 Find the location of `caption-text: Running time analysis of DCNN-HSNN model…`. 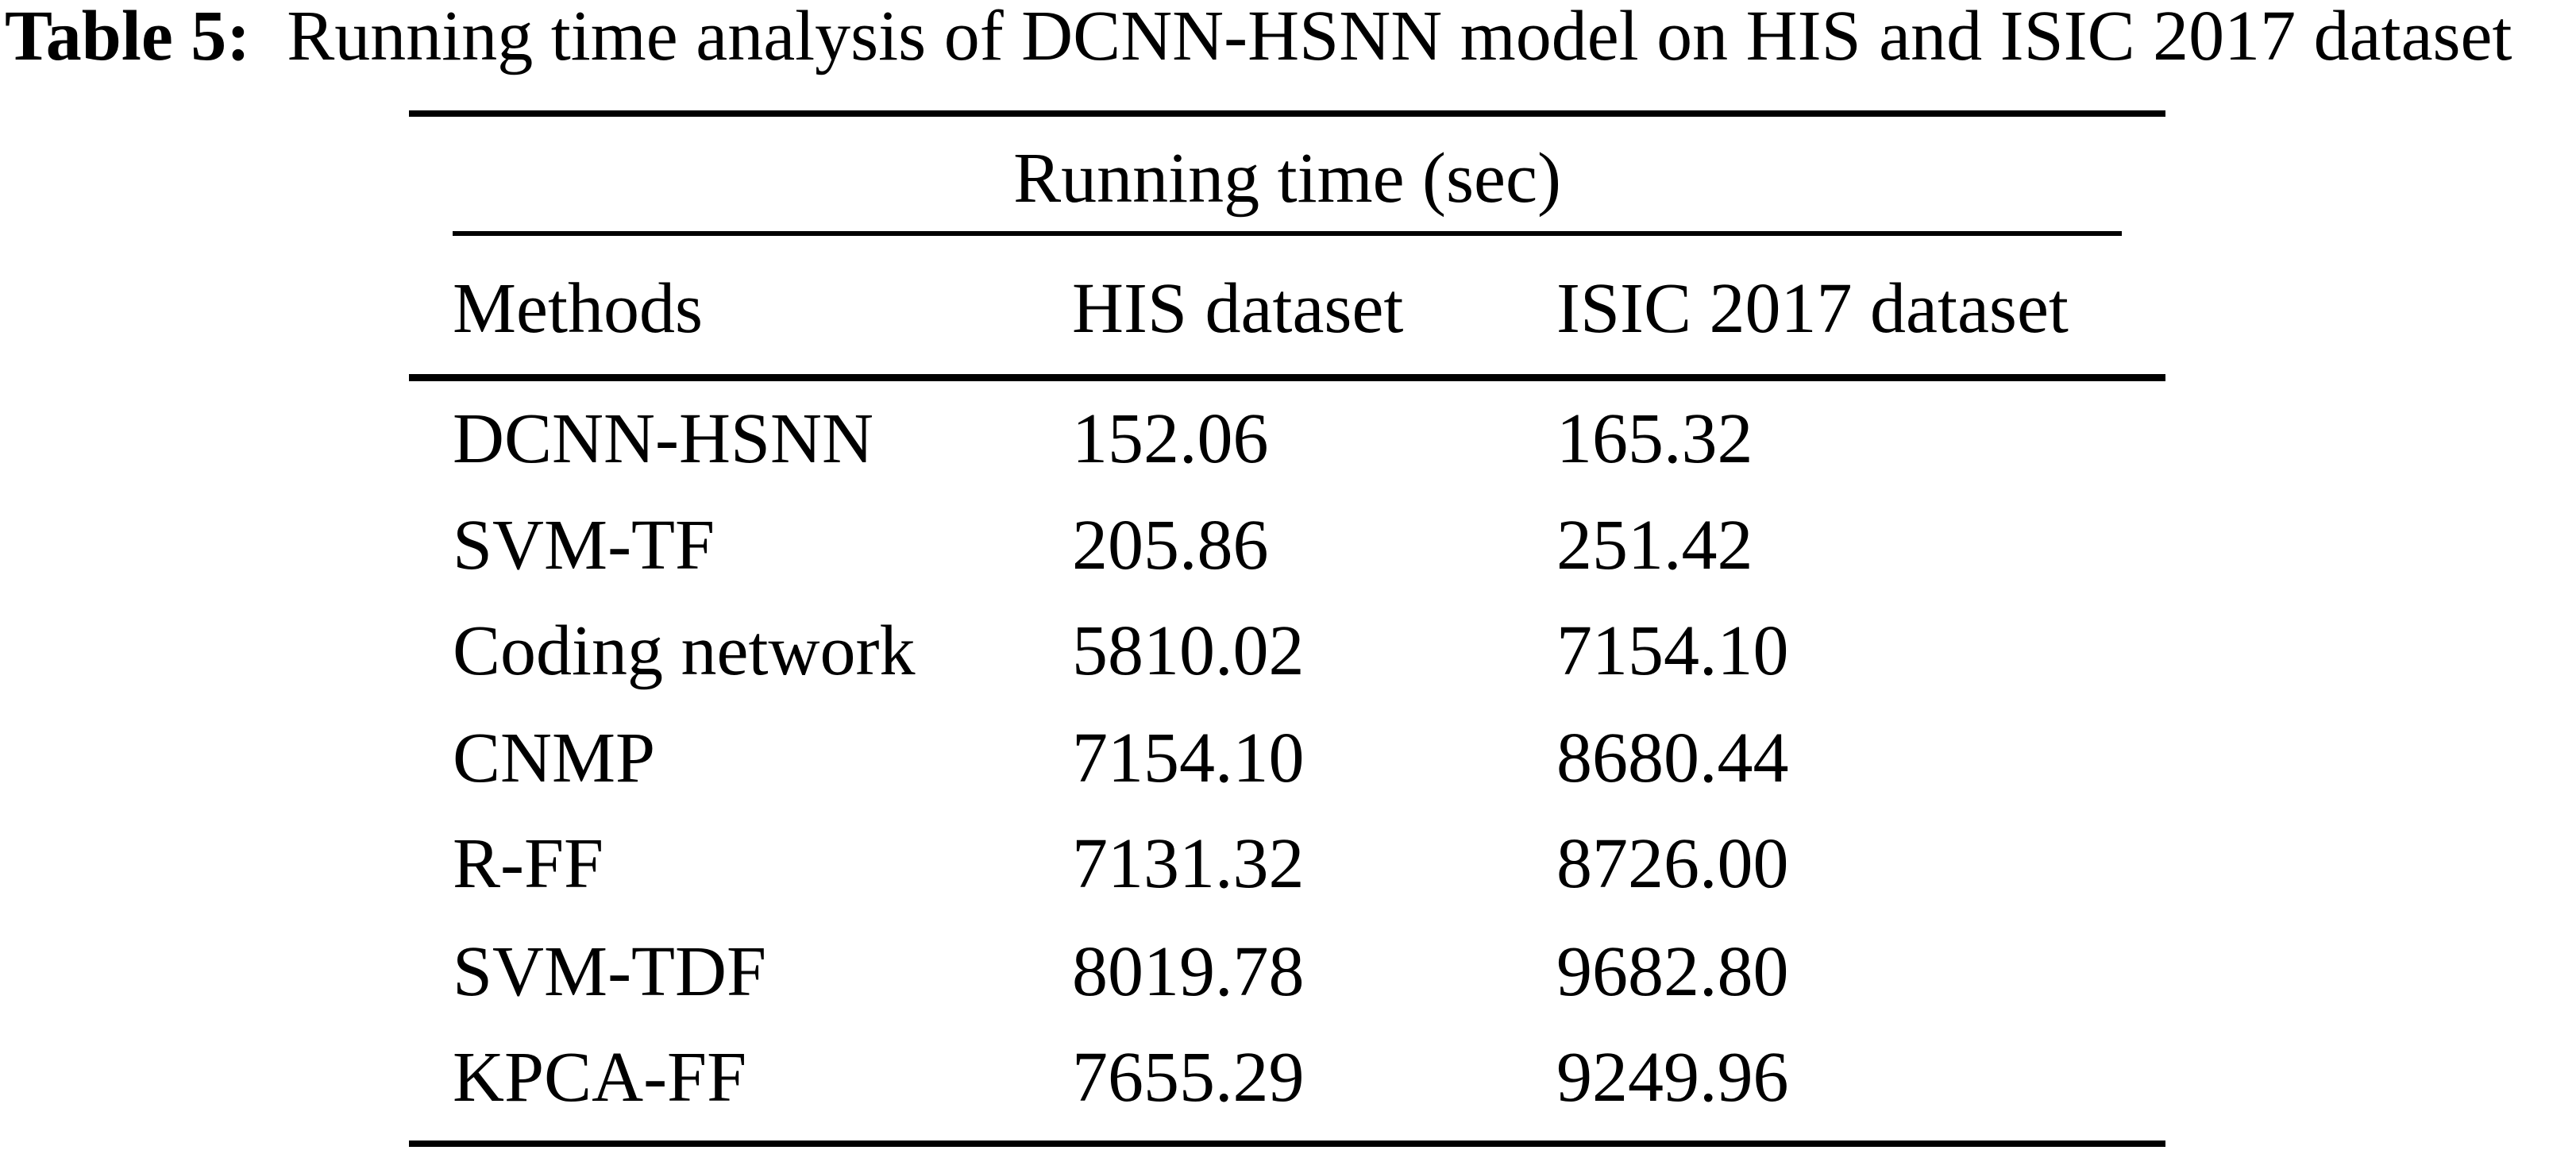

caption-text: Running time analysis of DCNN-HSNN model… is located at coordinates (1399, 37).